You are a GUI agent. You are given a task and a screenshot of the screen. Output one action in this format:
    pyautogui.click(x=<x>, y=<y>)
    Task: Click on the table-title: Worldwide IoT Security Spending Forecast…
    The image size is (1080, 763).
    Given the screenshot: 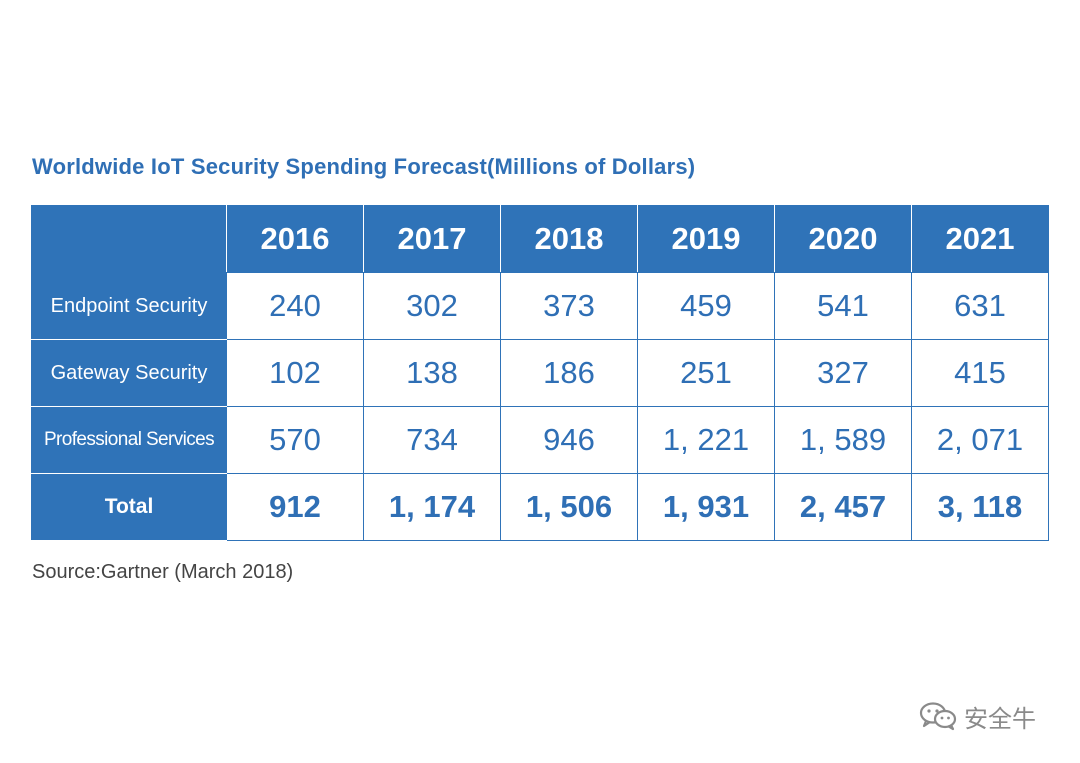 What is the action you would take?
    pyautogui.click(x=364, y=166)
    